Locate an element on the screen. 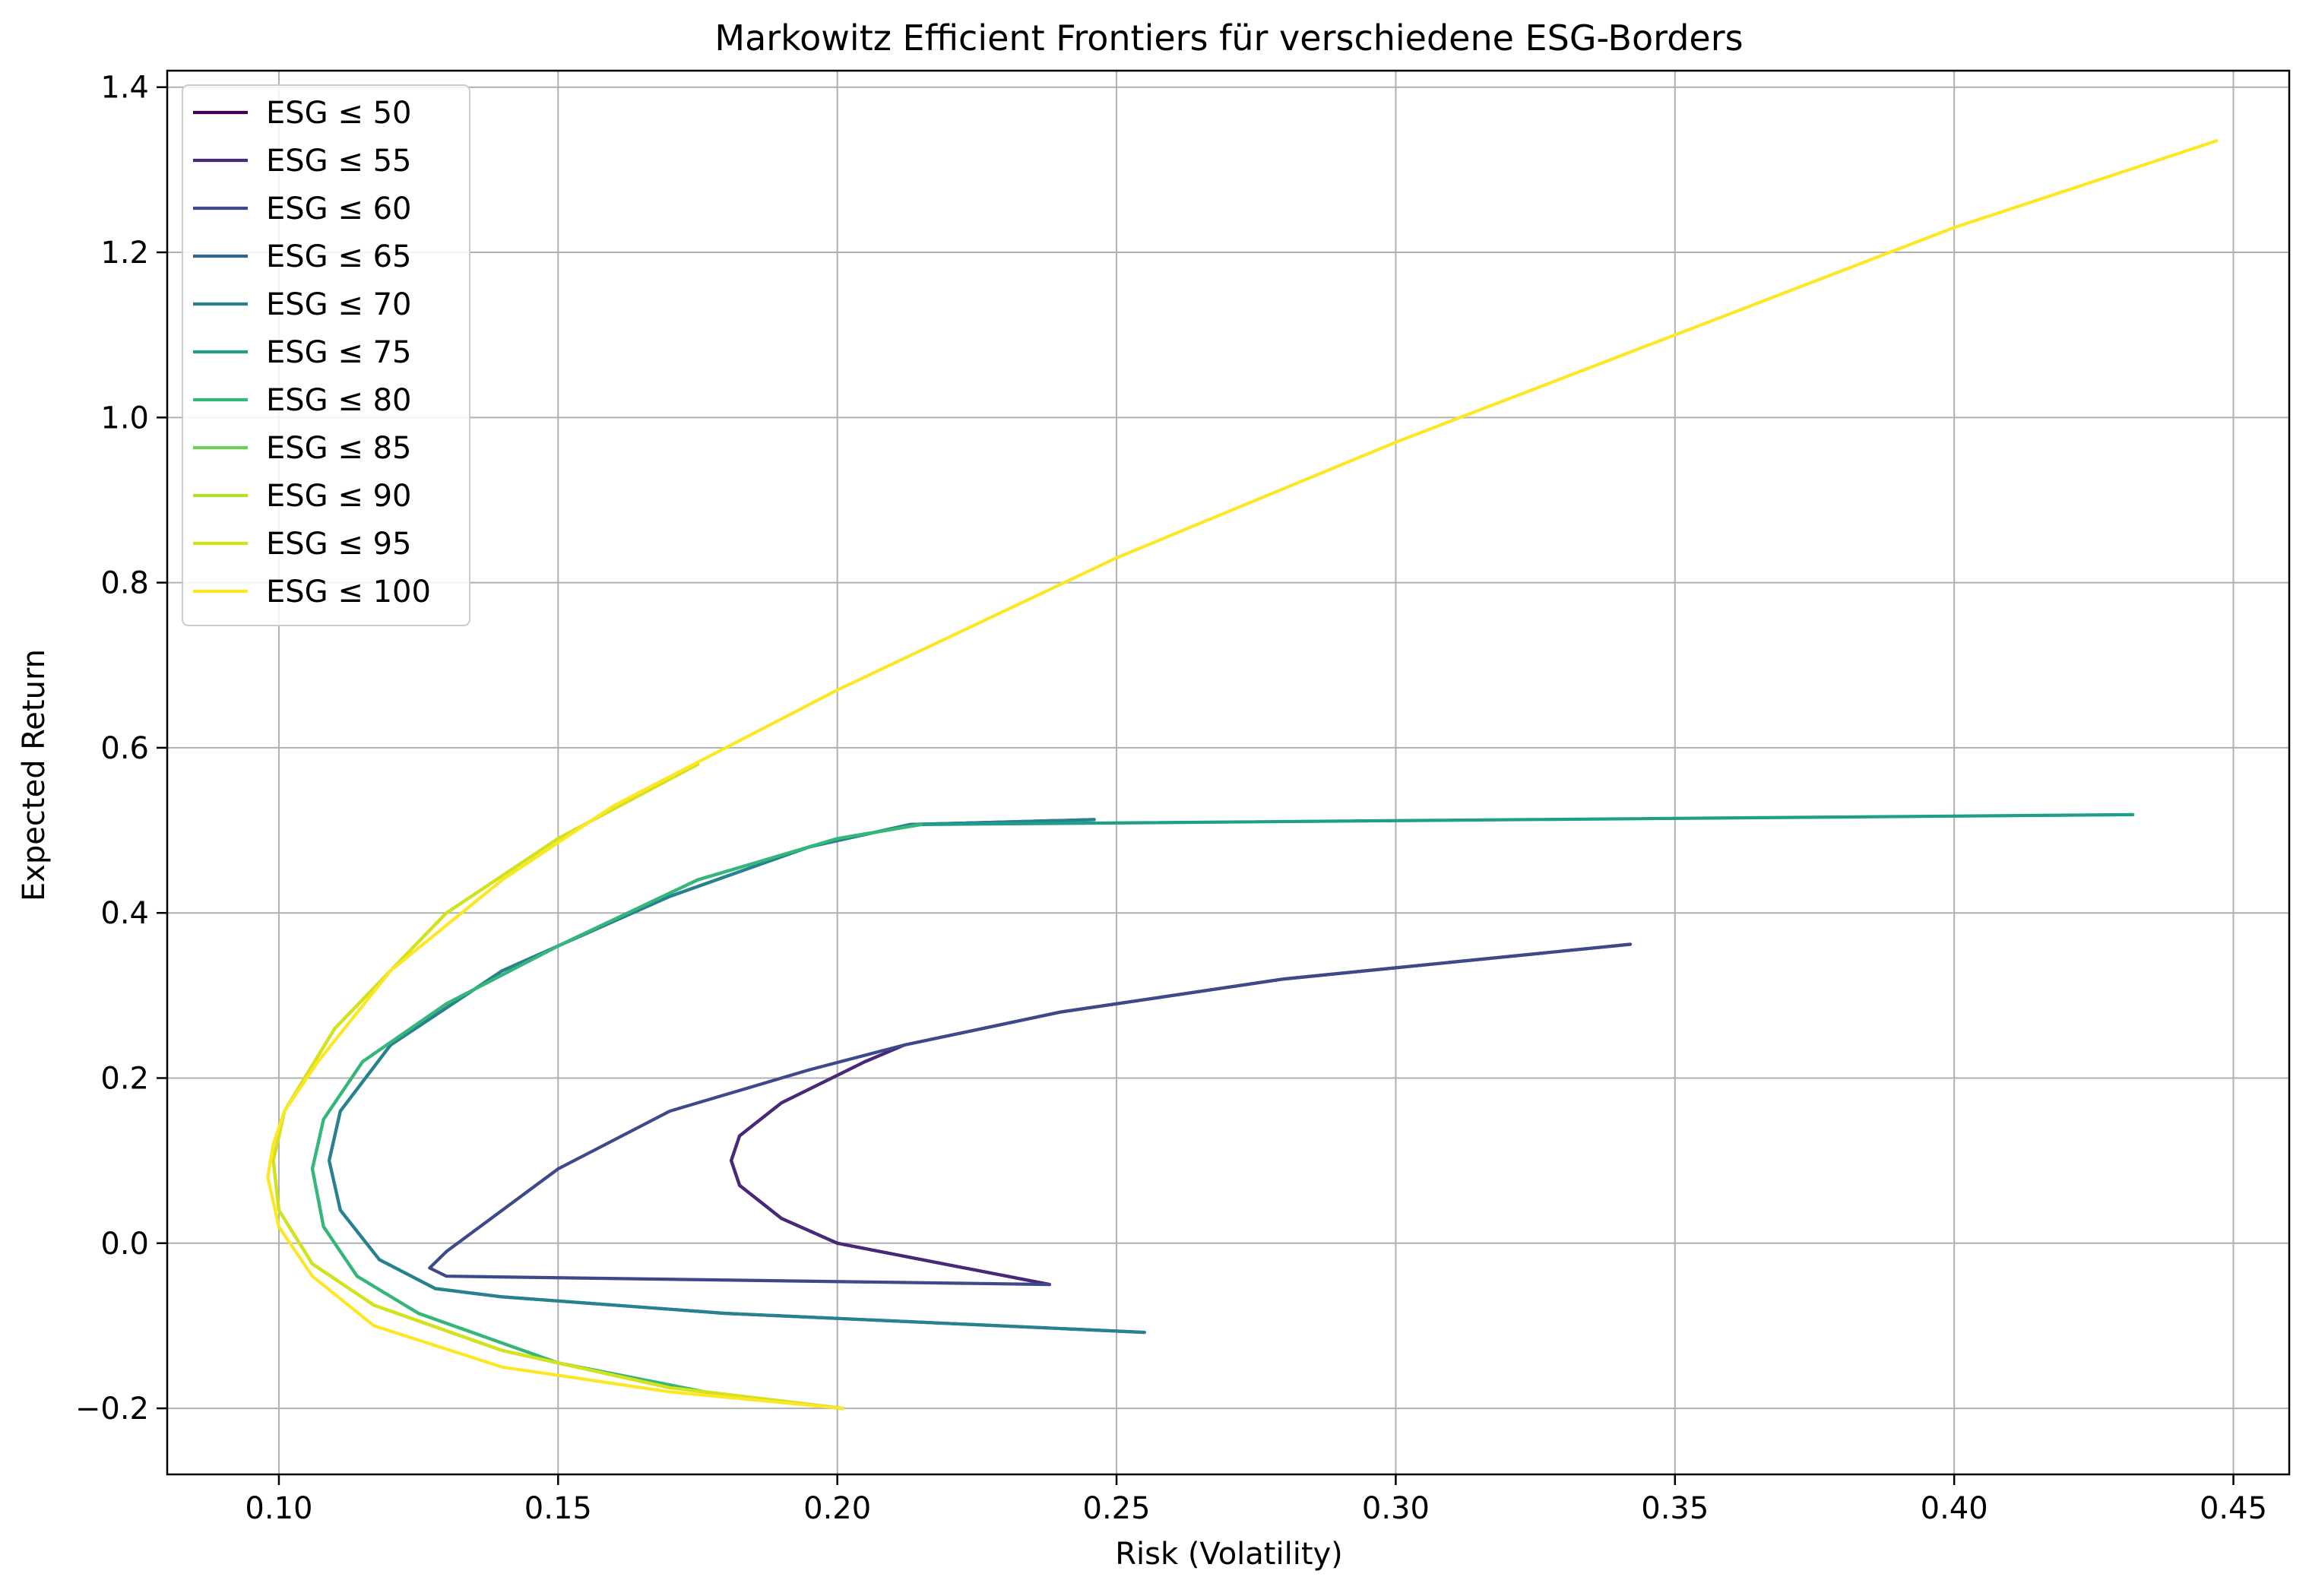 This screenshot has height=1596, width=2309. y-tick-label: 0.2 is located at coordinates (124, 1078).